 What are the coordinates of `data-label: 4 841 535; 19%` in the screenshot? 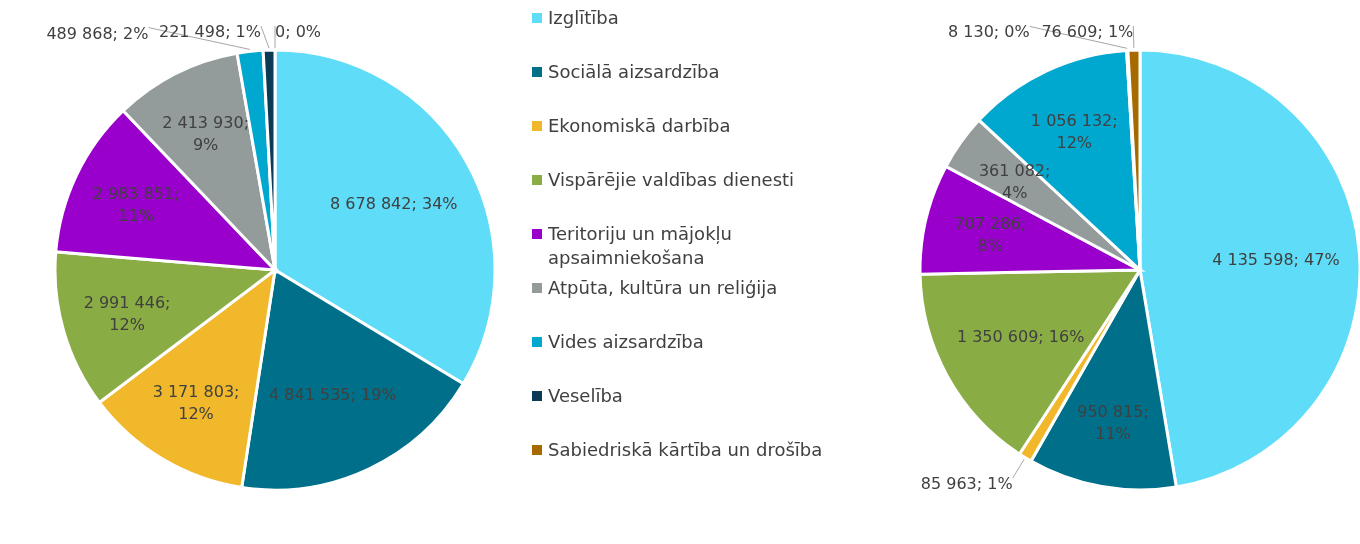 It's located at (333, 394).